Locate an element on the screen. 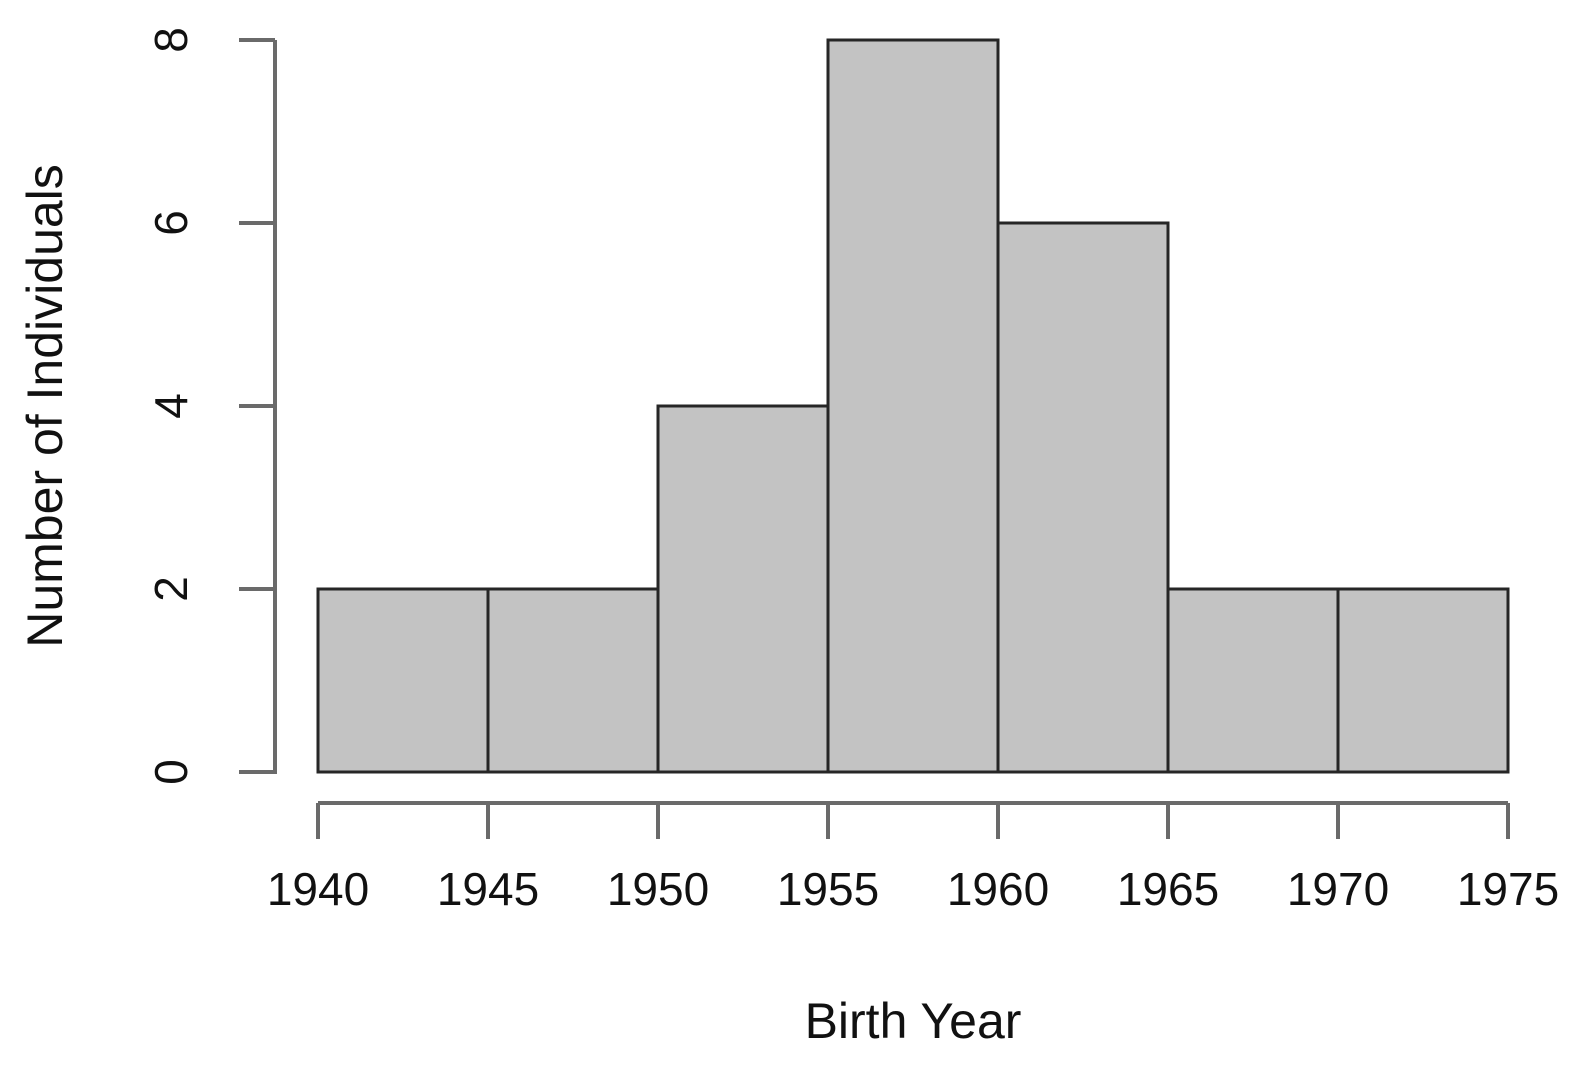 The width and height of the screenshot is (1586, 1089). y-axis-title: Number of Individuals is located at coordinates (45, 406).